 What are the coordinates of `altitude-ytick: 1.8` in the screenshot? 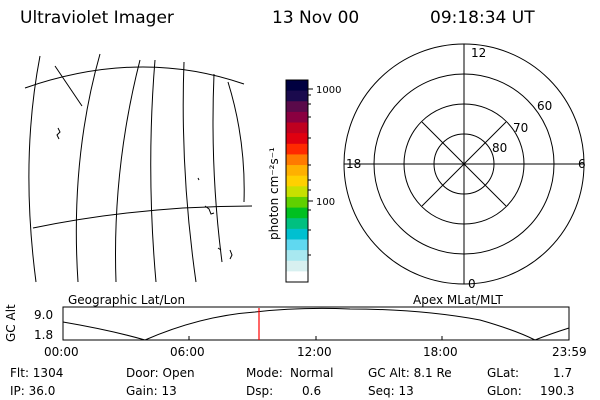 It's located at (44, 335).